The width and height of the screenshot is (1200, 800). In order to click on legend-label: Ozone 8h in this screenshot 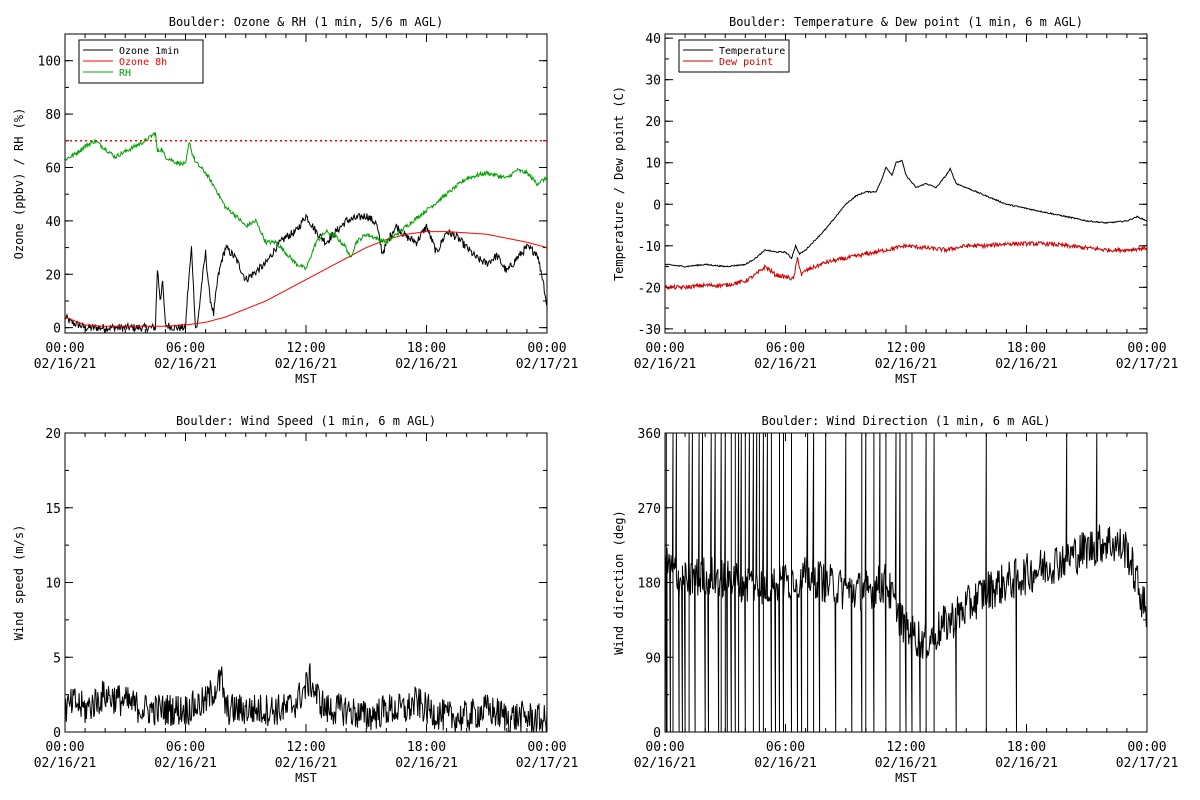, I will do `click(143, 62)`.